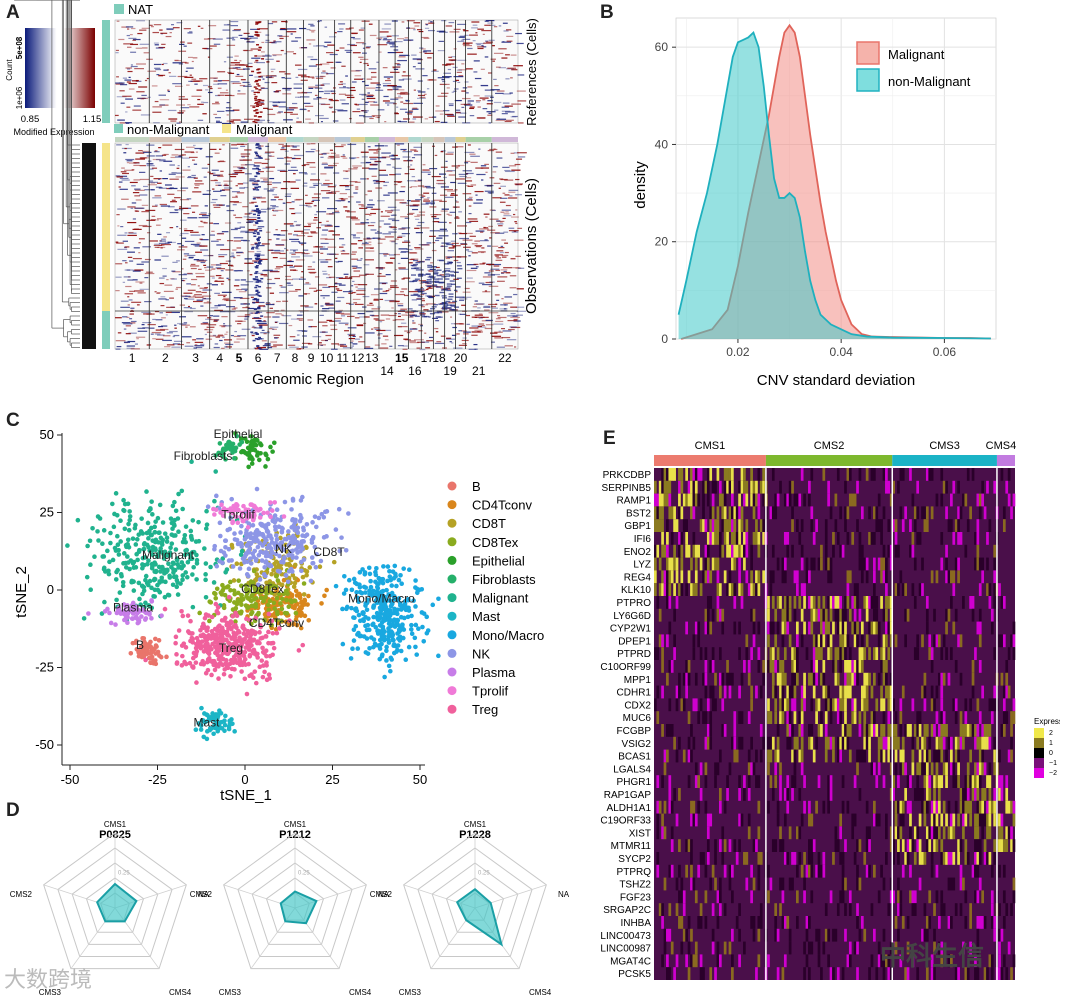 This screenshot has height=998, width=1079. I want to click on chromosome-label: 11, so click(342, 358).